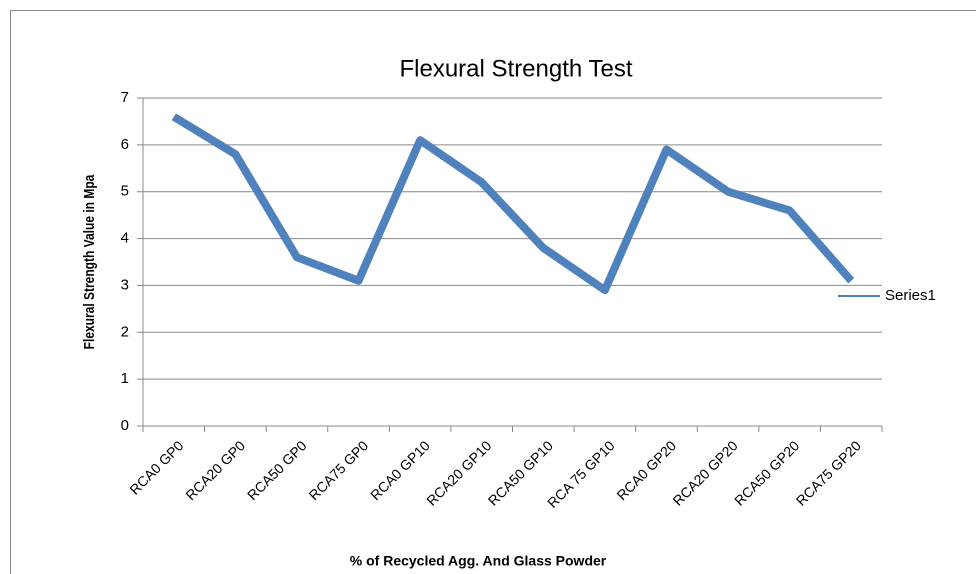 Image resolution: width=976 pixels, height=574 pixels. Describe the element at coordinates (125, 378) in the screenshot. I see `y-tick-label: 1` at that location.